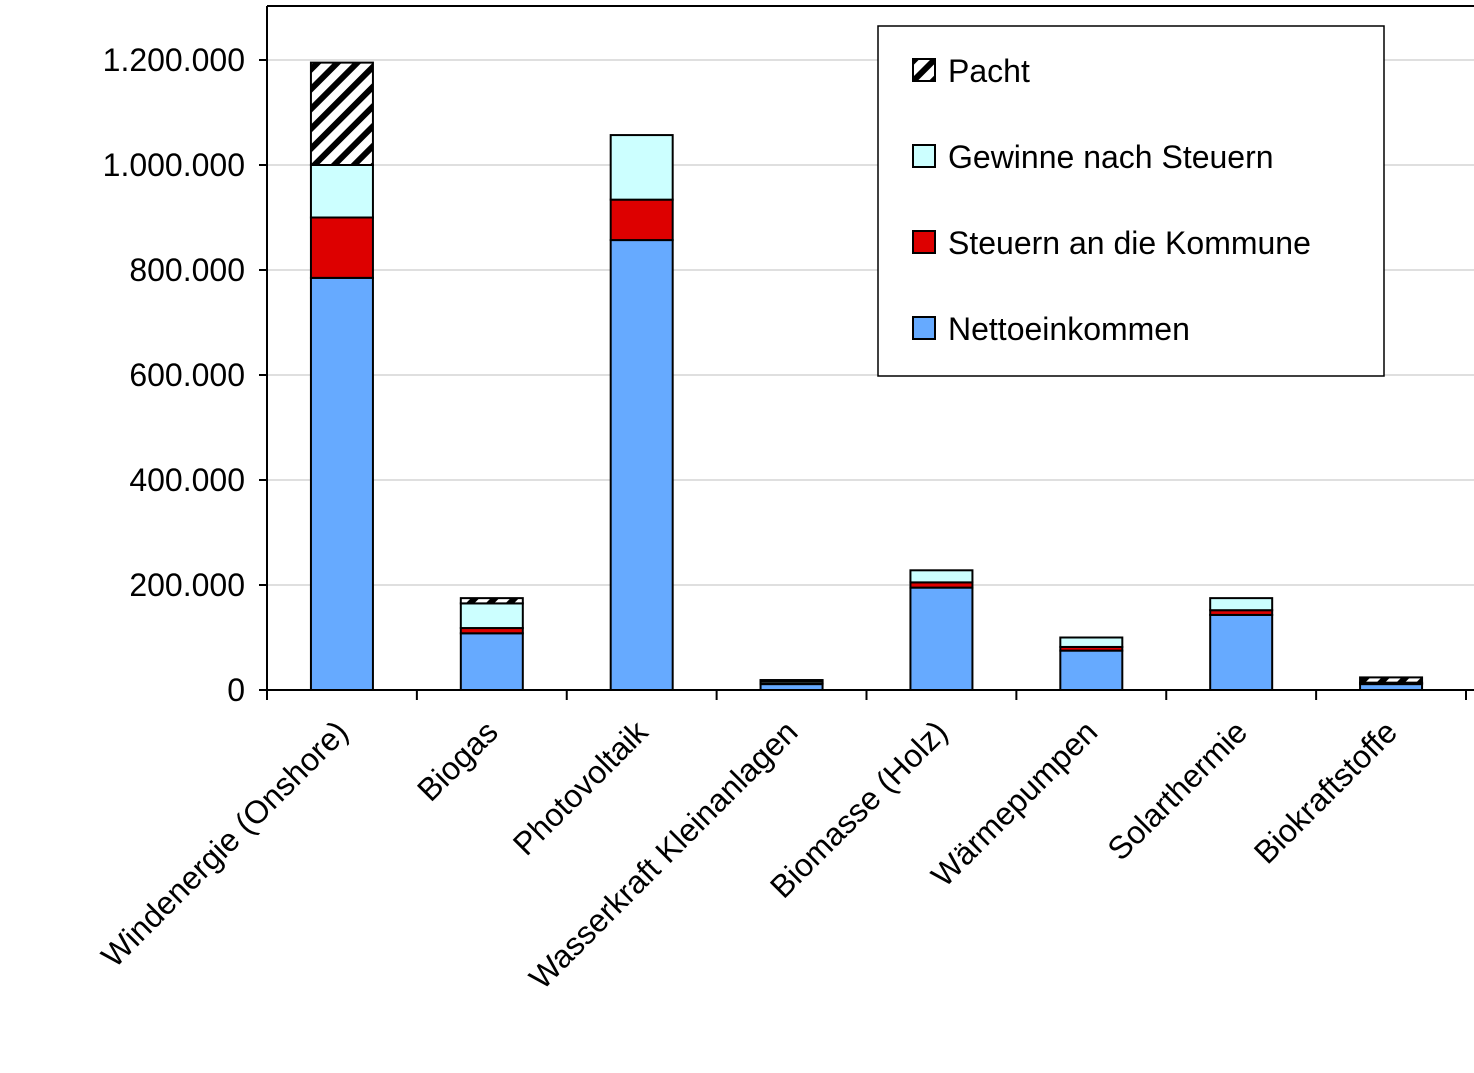 This screenshot has height=1073, width=1474. What do you see at coordinates (1111, 157) in the screenshot?
I see `legend-label: Gewinne nach Steuern` at bounding box center [1111, 157].